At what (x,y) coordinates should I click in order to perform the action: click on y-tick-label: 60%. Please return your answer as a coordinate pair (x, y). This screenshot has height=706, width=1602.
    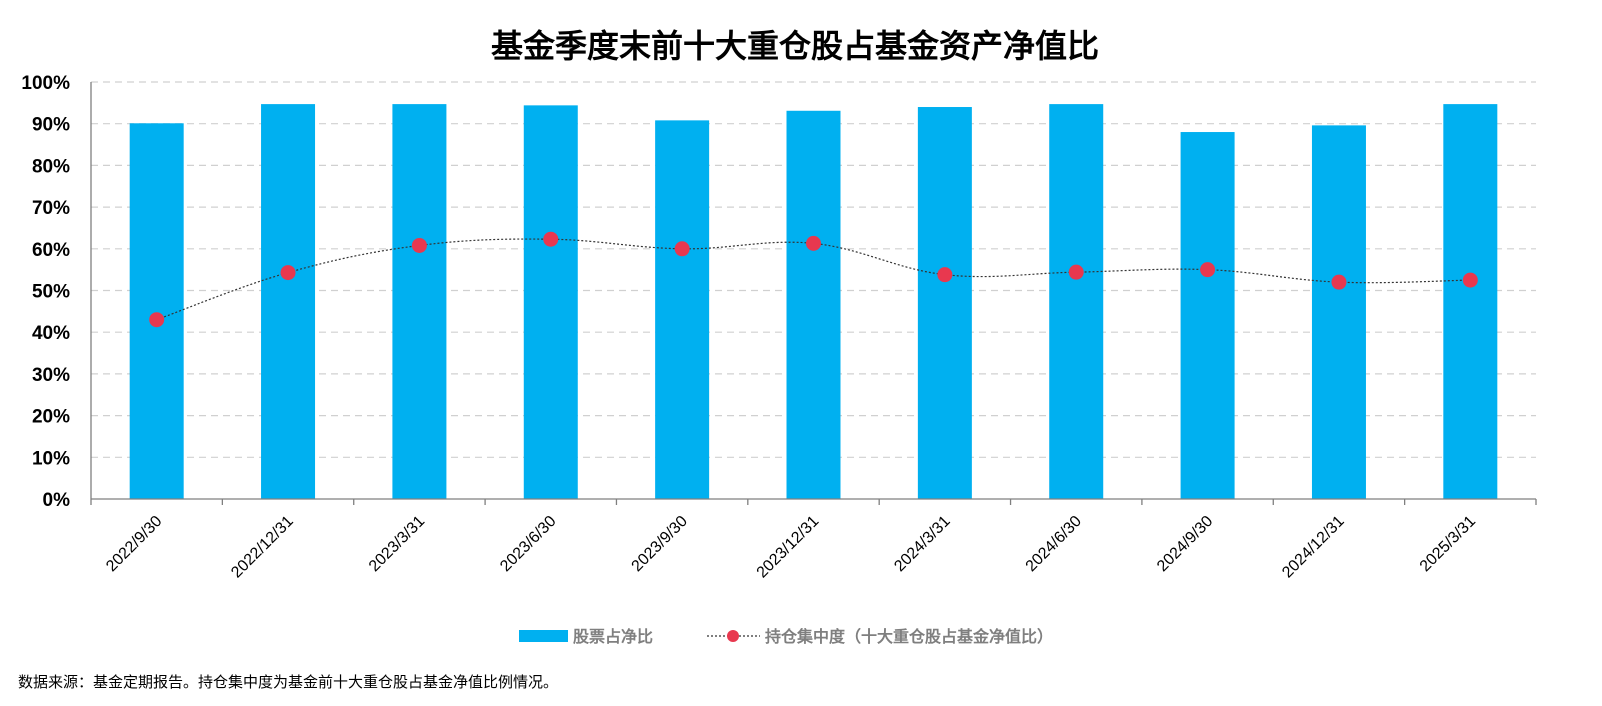
    Looking at the image, I should click on (51, 250).